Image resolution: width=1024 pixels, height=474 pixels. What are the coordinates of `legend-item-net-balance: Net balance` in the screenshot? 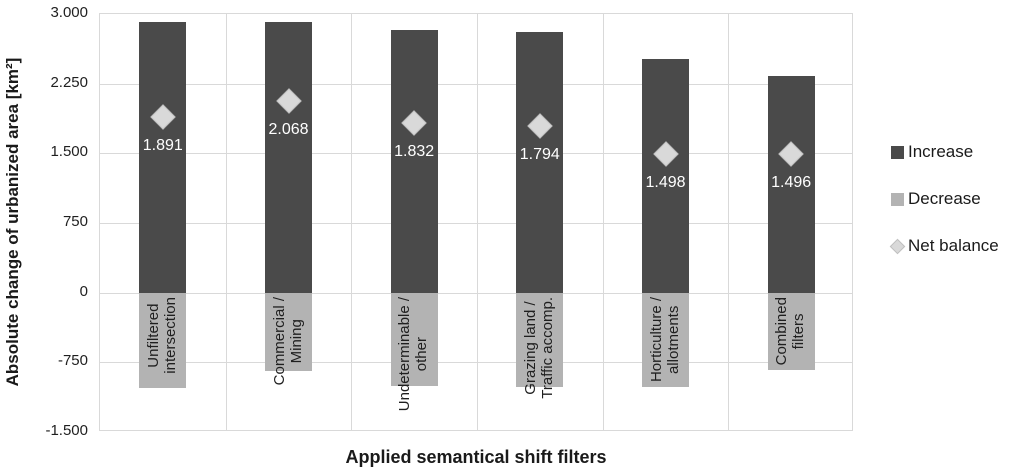 It's located at (944, 246).